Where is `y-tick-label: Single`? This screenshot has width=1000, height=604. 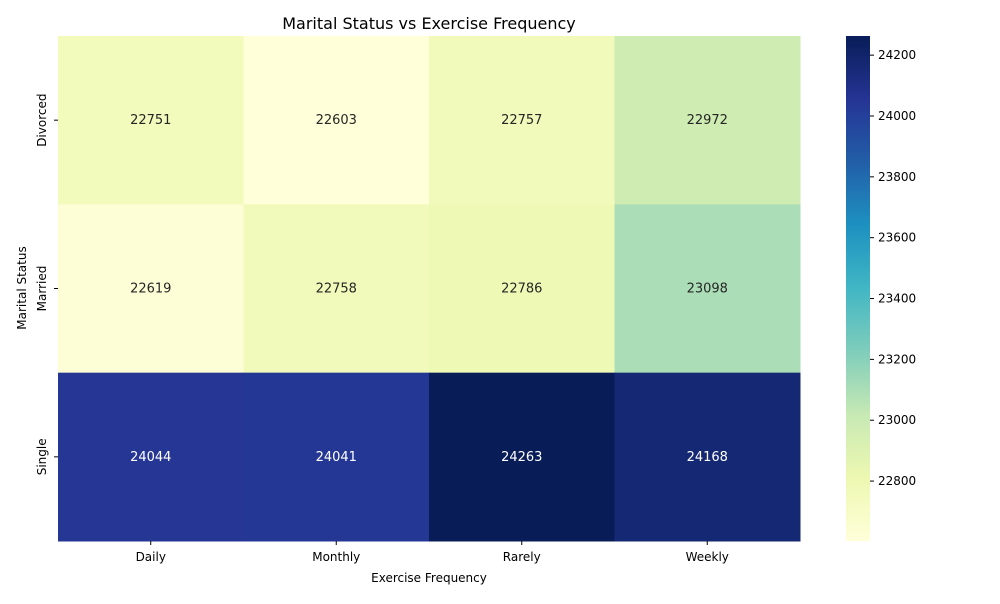 y-tick-label: Single is located at coordinates (42, 456).